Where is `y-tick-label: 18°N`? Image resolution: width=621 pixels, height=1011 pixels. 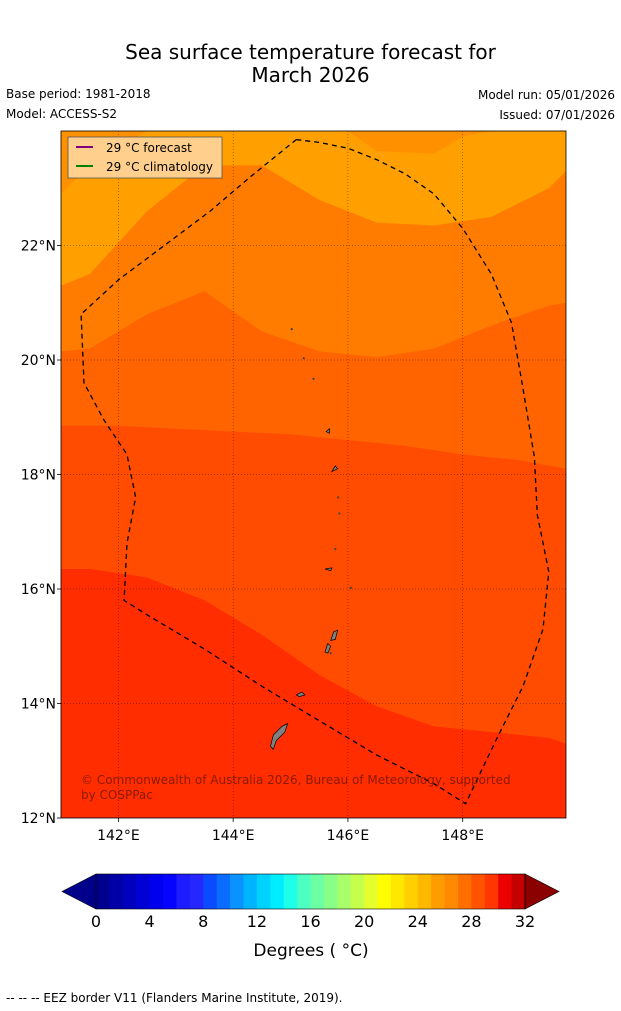 y-tick-label: 18°N is located at coordinates (38, 476).